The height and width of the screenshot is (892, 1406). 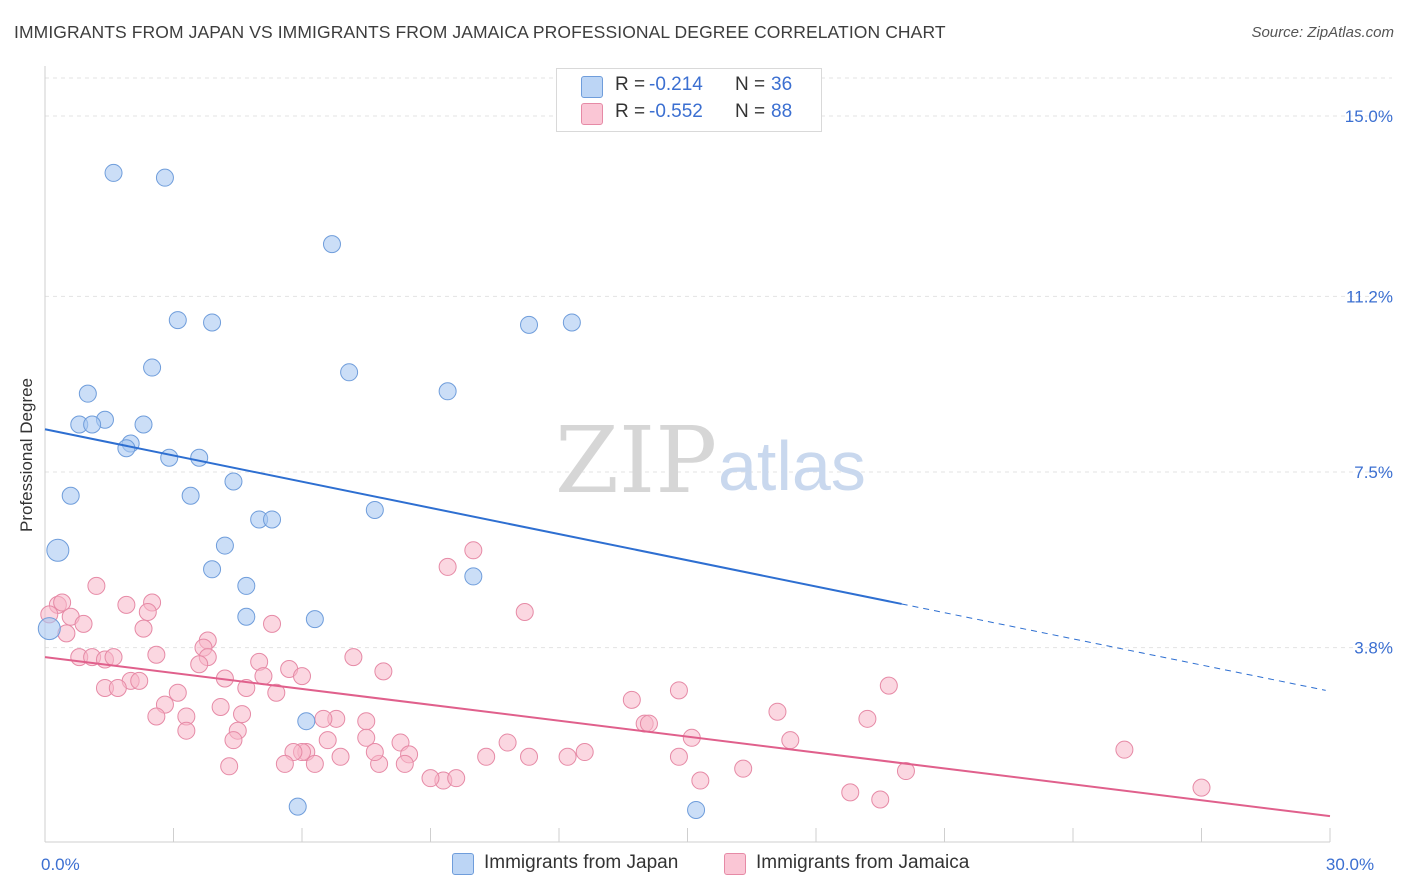 What do you see at coordinates (636, 460) in the screenshot?
I see `watermark-zip: ZIP` at bounding box center [636, 460].